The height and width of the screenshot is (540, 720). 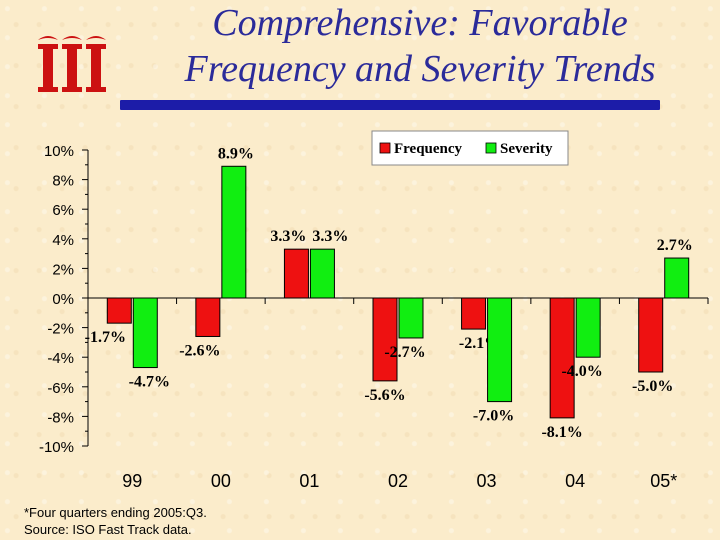 What do you see at coordinates (59, 151) in the screenshot?
I see `y-tick-label: 10%` at bounding box center [59, 151].